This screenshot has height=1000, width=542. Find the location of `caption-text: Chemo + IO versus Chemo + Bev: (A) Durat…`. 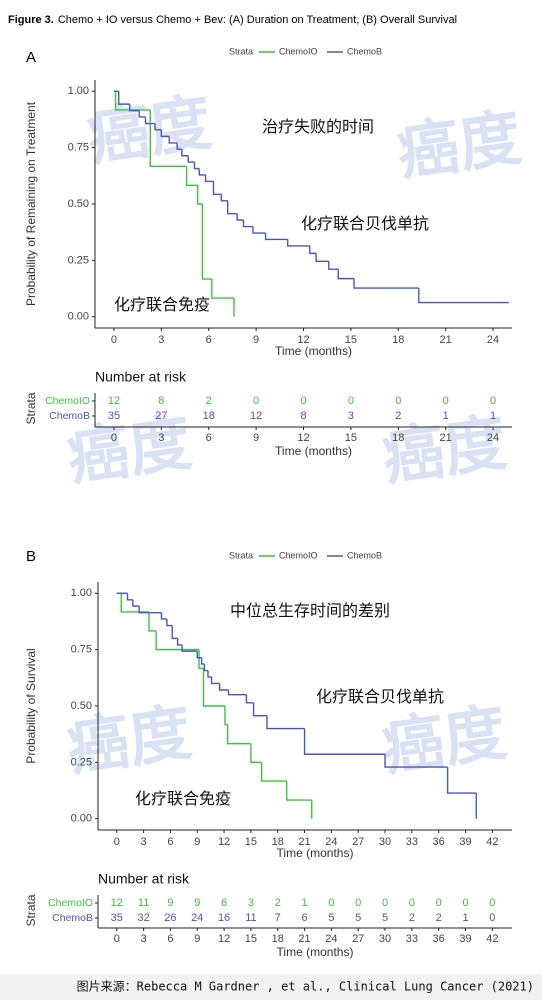

caption-text: Chemo + IO versus Chemo + Bev: (A) Durat… is located at coordinates (257, 20).